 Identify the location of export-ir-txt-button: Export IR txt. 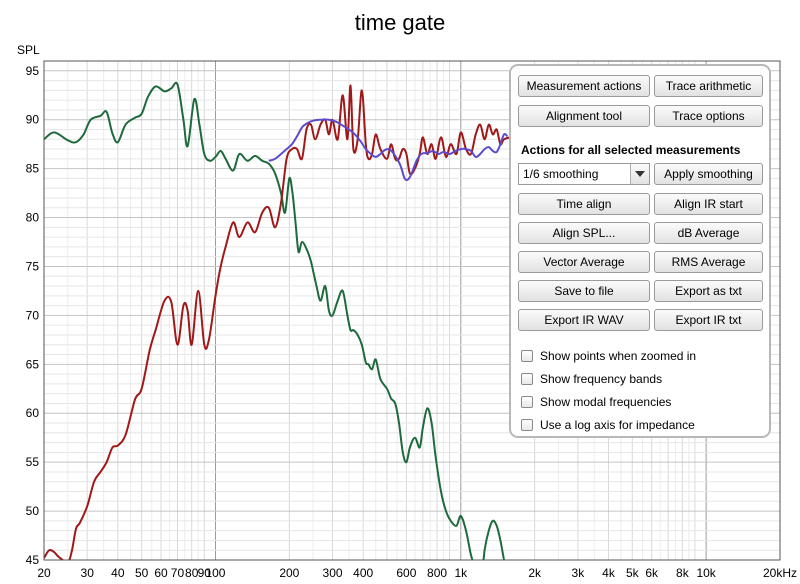
(708, 320).